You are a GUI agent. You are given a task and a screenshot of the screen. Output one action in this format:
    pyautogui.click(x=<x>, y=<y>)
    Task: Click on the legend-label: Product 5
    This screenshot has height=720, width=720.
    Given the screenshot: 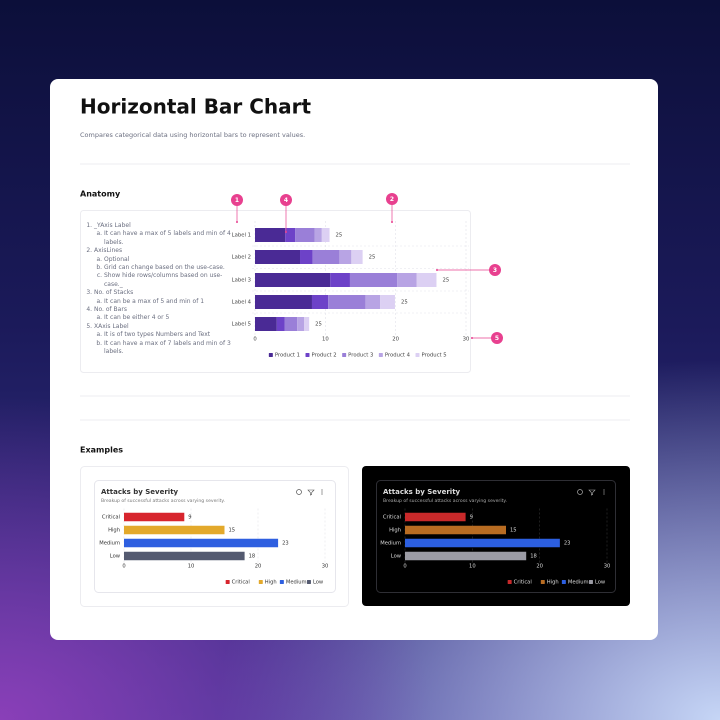 What is the action you would take?
    pyautogui.click(x=433, y=356)
    